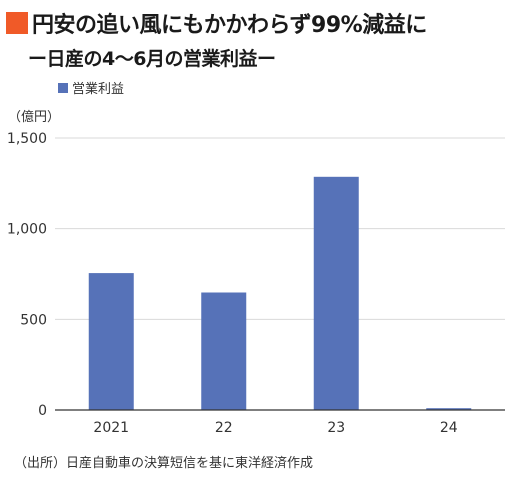 The height and width of the screenshot is (497, 520). What do you see at coordinates (98, 89) in the screenshot?
I see `legend-label: 営業利益` at bounding box center [98, 89].